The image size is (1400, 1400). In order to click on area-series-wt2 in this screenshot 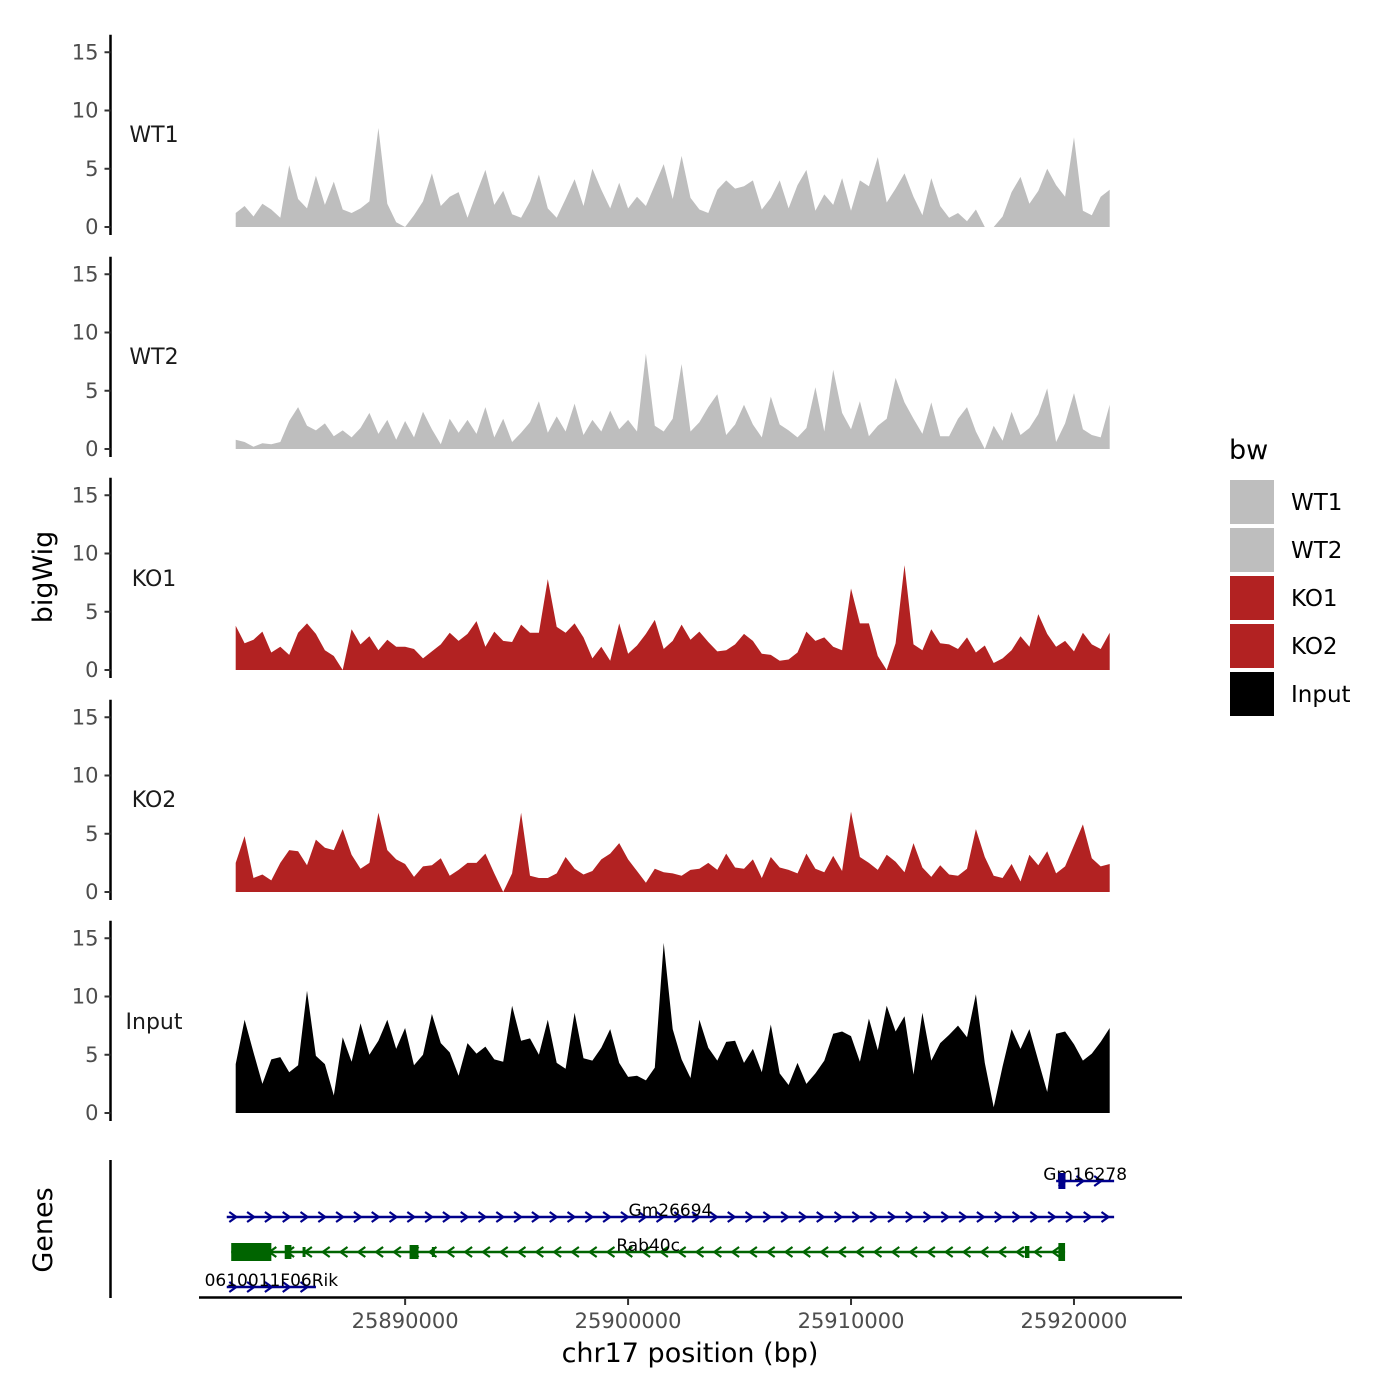, I will do `click(672, 401)`.